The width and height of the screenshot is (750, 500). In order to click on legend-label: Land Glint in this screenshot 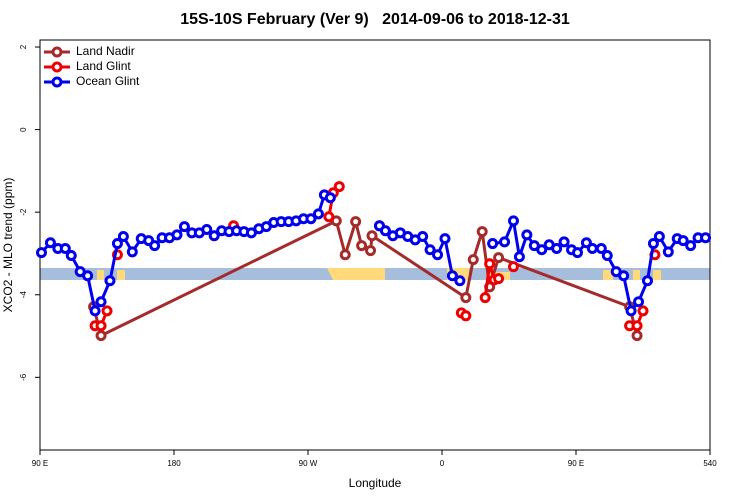, I will do `click(103, 66)`.